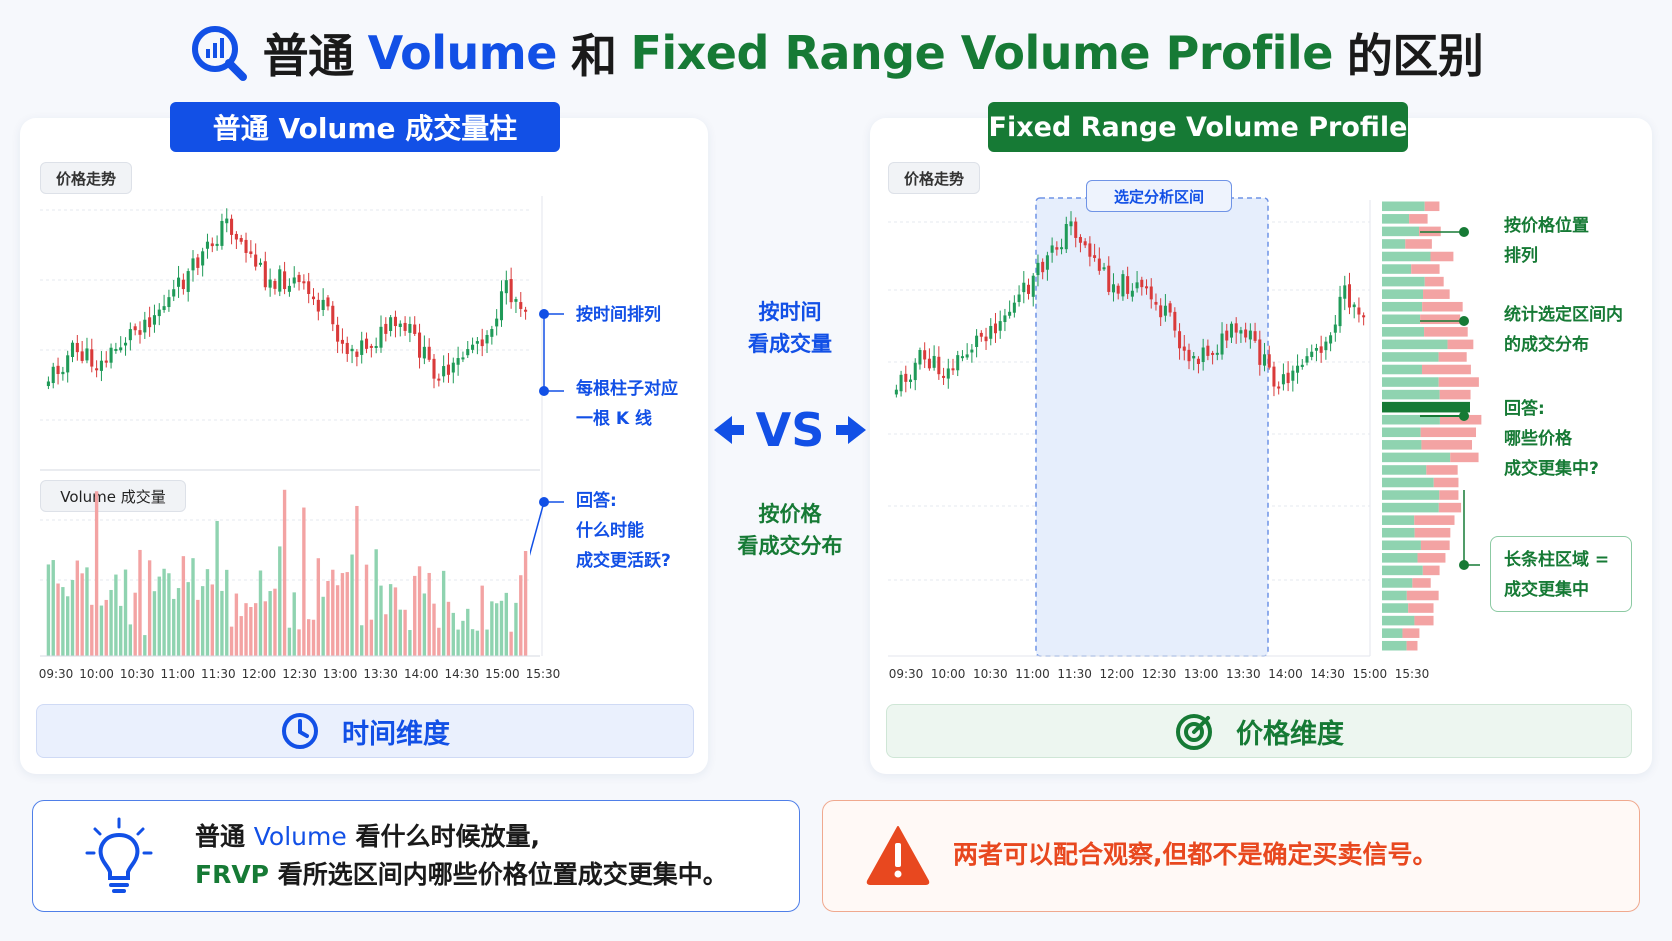  Describe the element at coordinates (593, 56) in the screenshot. I see `title-part3: 和` at that location.